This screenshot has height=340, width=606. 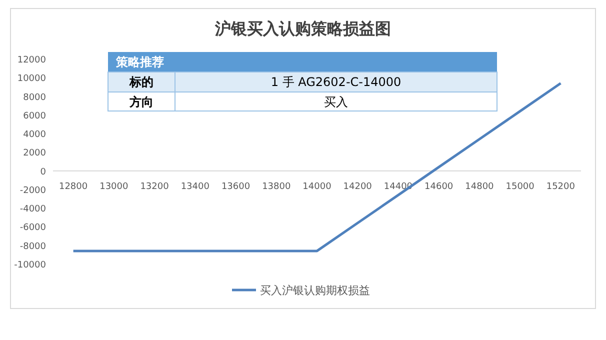 I want to click on chart-title: 沪银买入认购策略损益图, so click(x=302, y=28).